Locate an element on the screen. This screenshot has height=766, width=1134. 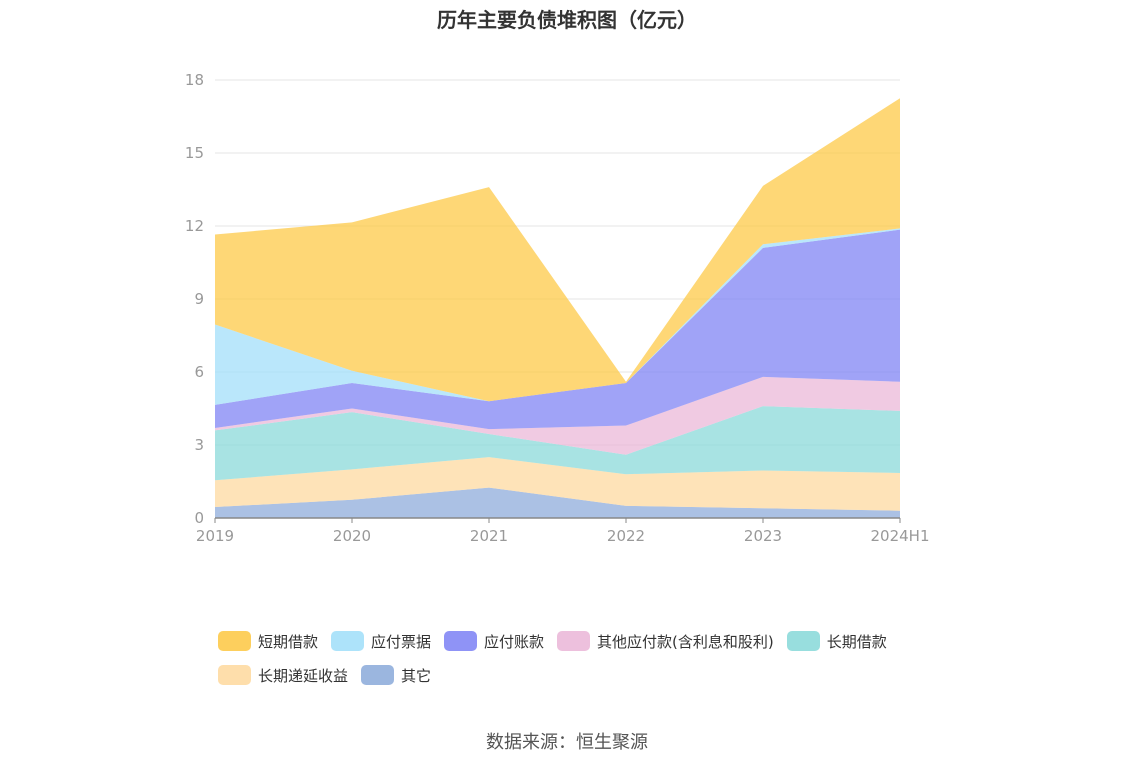
y-tick-label: 6 is located at coordinates (199, 372).